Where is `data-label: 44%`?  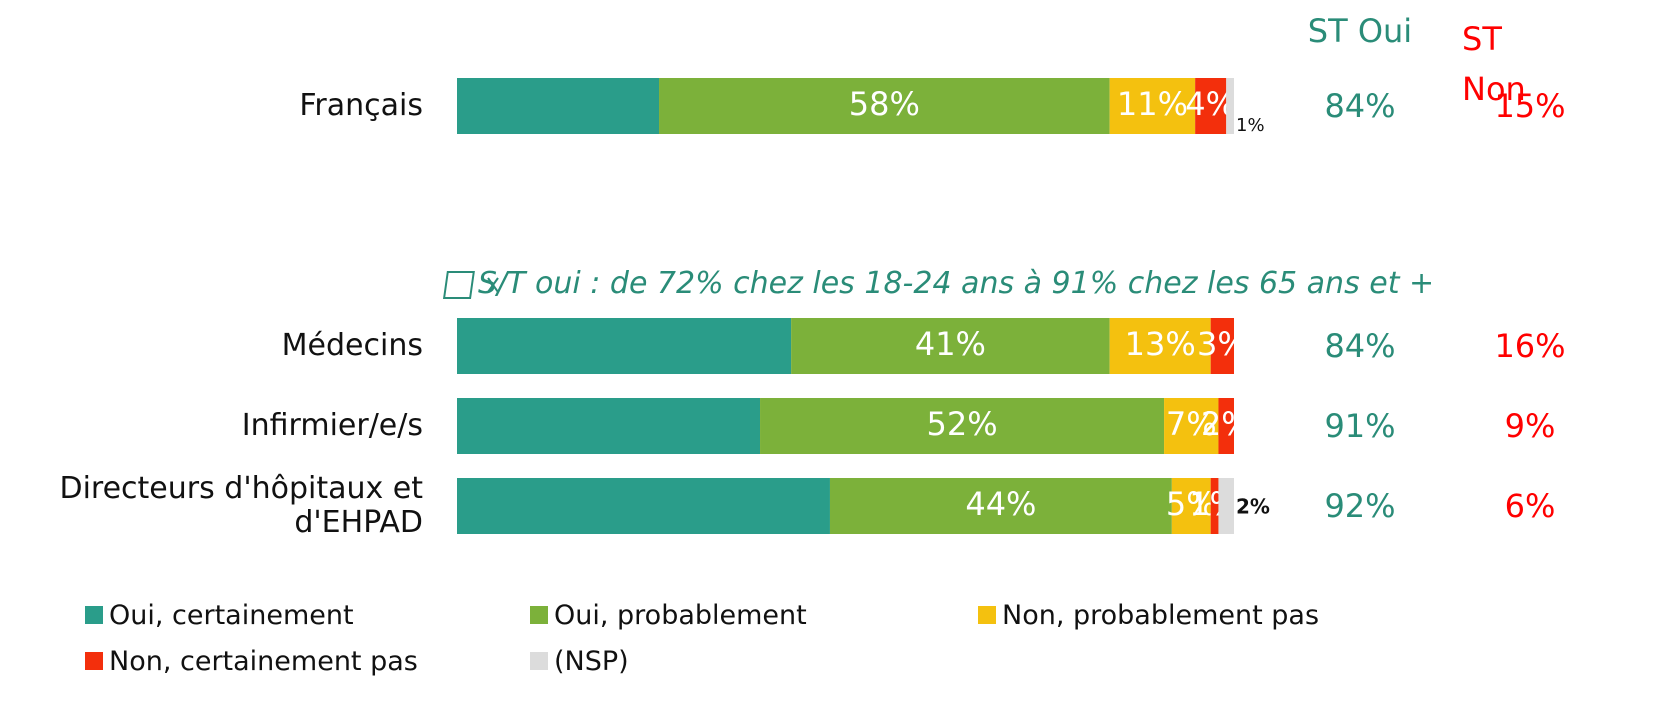 data-label: 44% is located at coordinates (1000, 504).